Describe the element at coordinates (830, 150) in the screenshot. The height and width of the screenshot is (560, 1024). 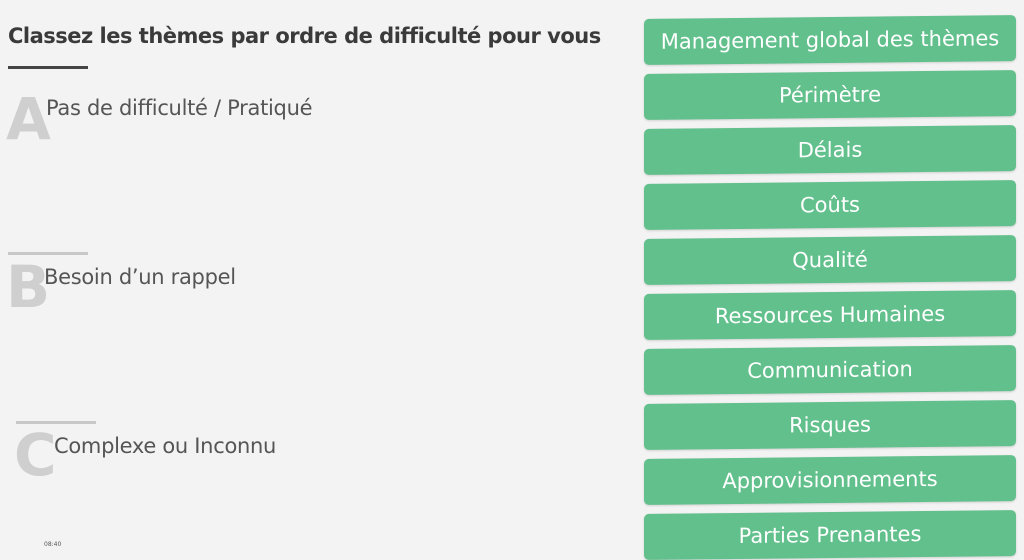
I see `theme-card: Délais` at that location.